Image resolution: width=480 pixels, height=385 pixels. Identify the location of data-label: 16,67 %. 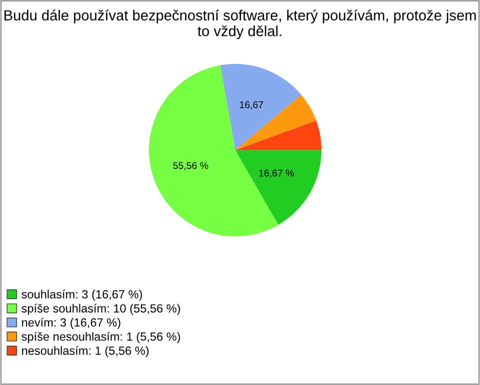
(276, 174).